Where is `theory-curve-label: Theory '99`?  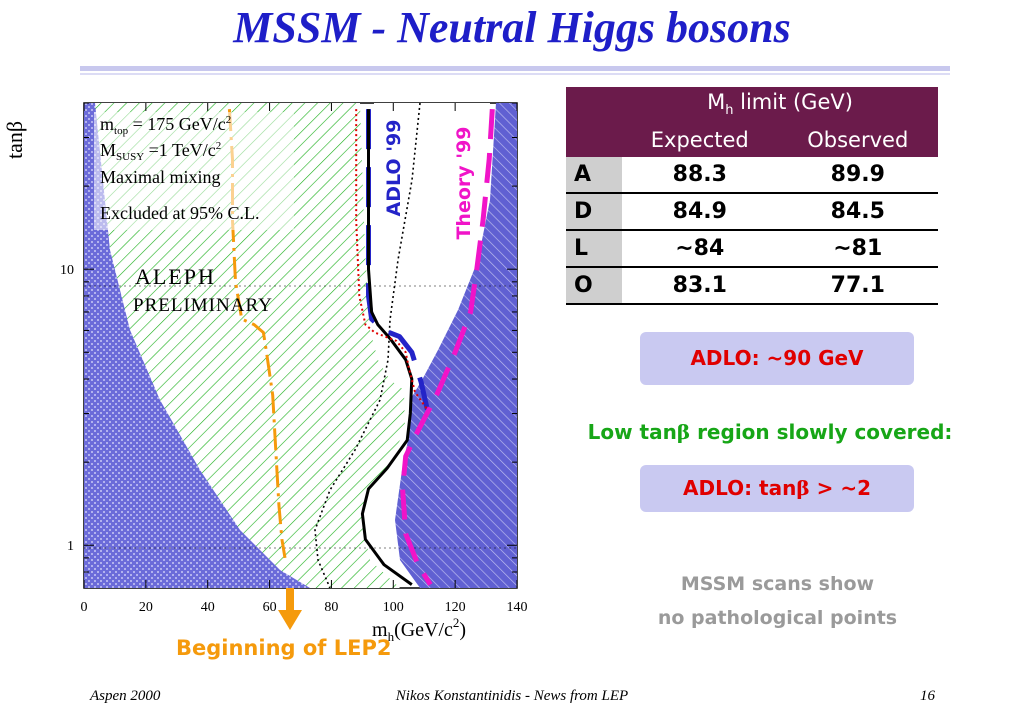 theory-curve-label: Theory '99 is located at coordinates (464, 182).